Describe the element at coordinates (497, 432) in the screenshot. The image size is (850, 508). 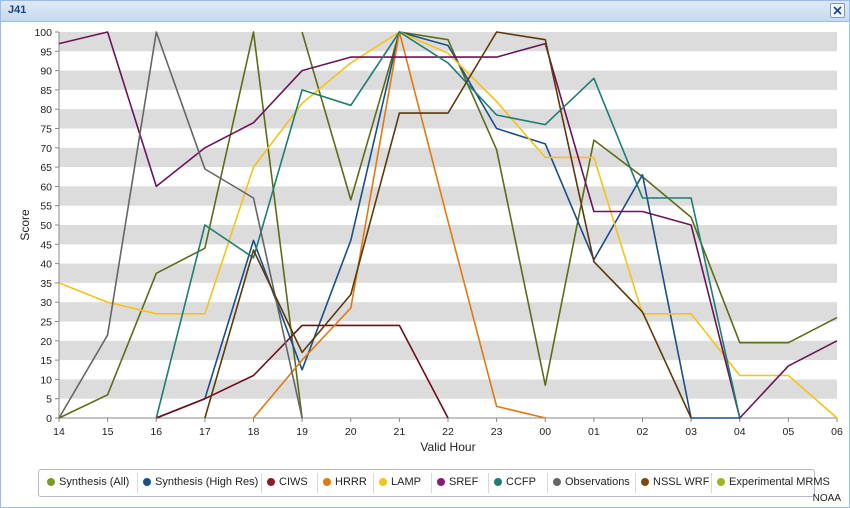
I see `x-tick-label: 23` at that location.